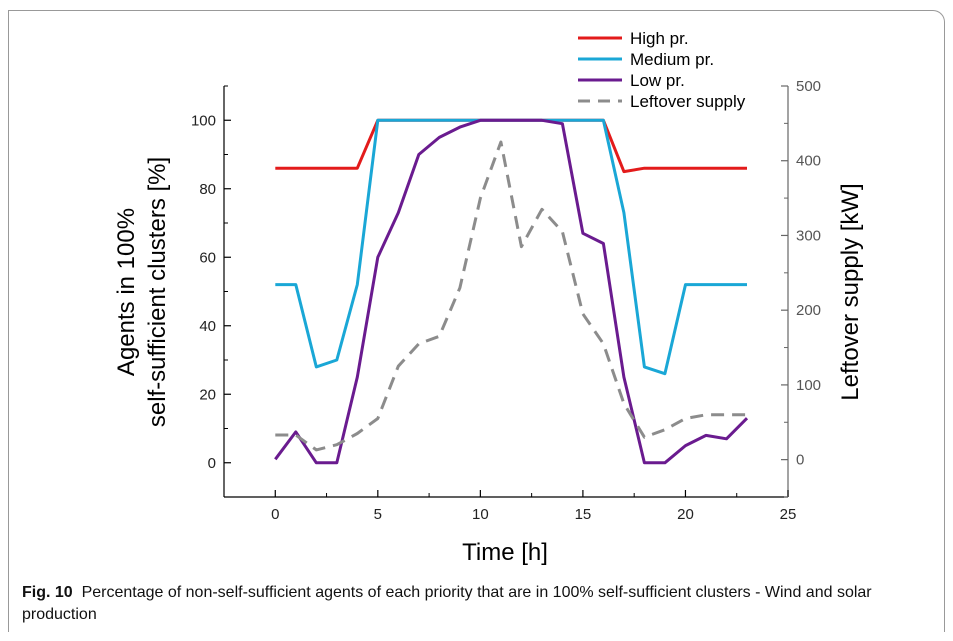 The width and height of the screenshot is (953, 641). Describe the element at coordinates (378, 514) in the screenshot. I see `x-tick-label: 5` at that location.